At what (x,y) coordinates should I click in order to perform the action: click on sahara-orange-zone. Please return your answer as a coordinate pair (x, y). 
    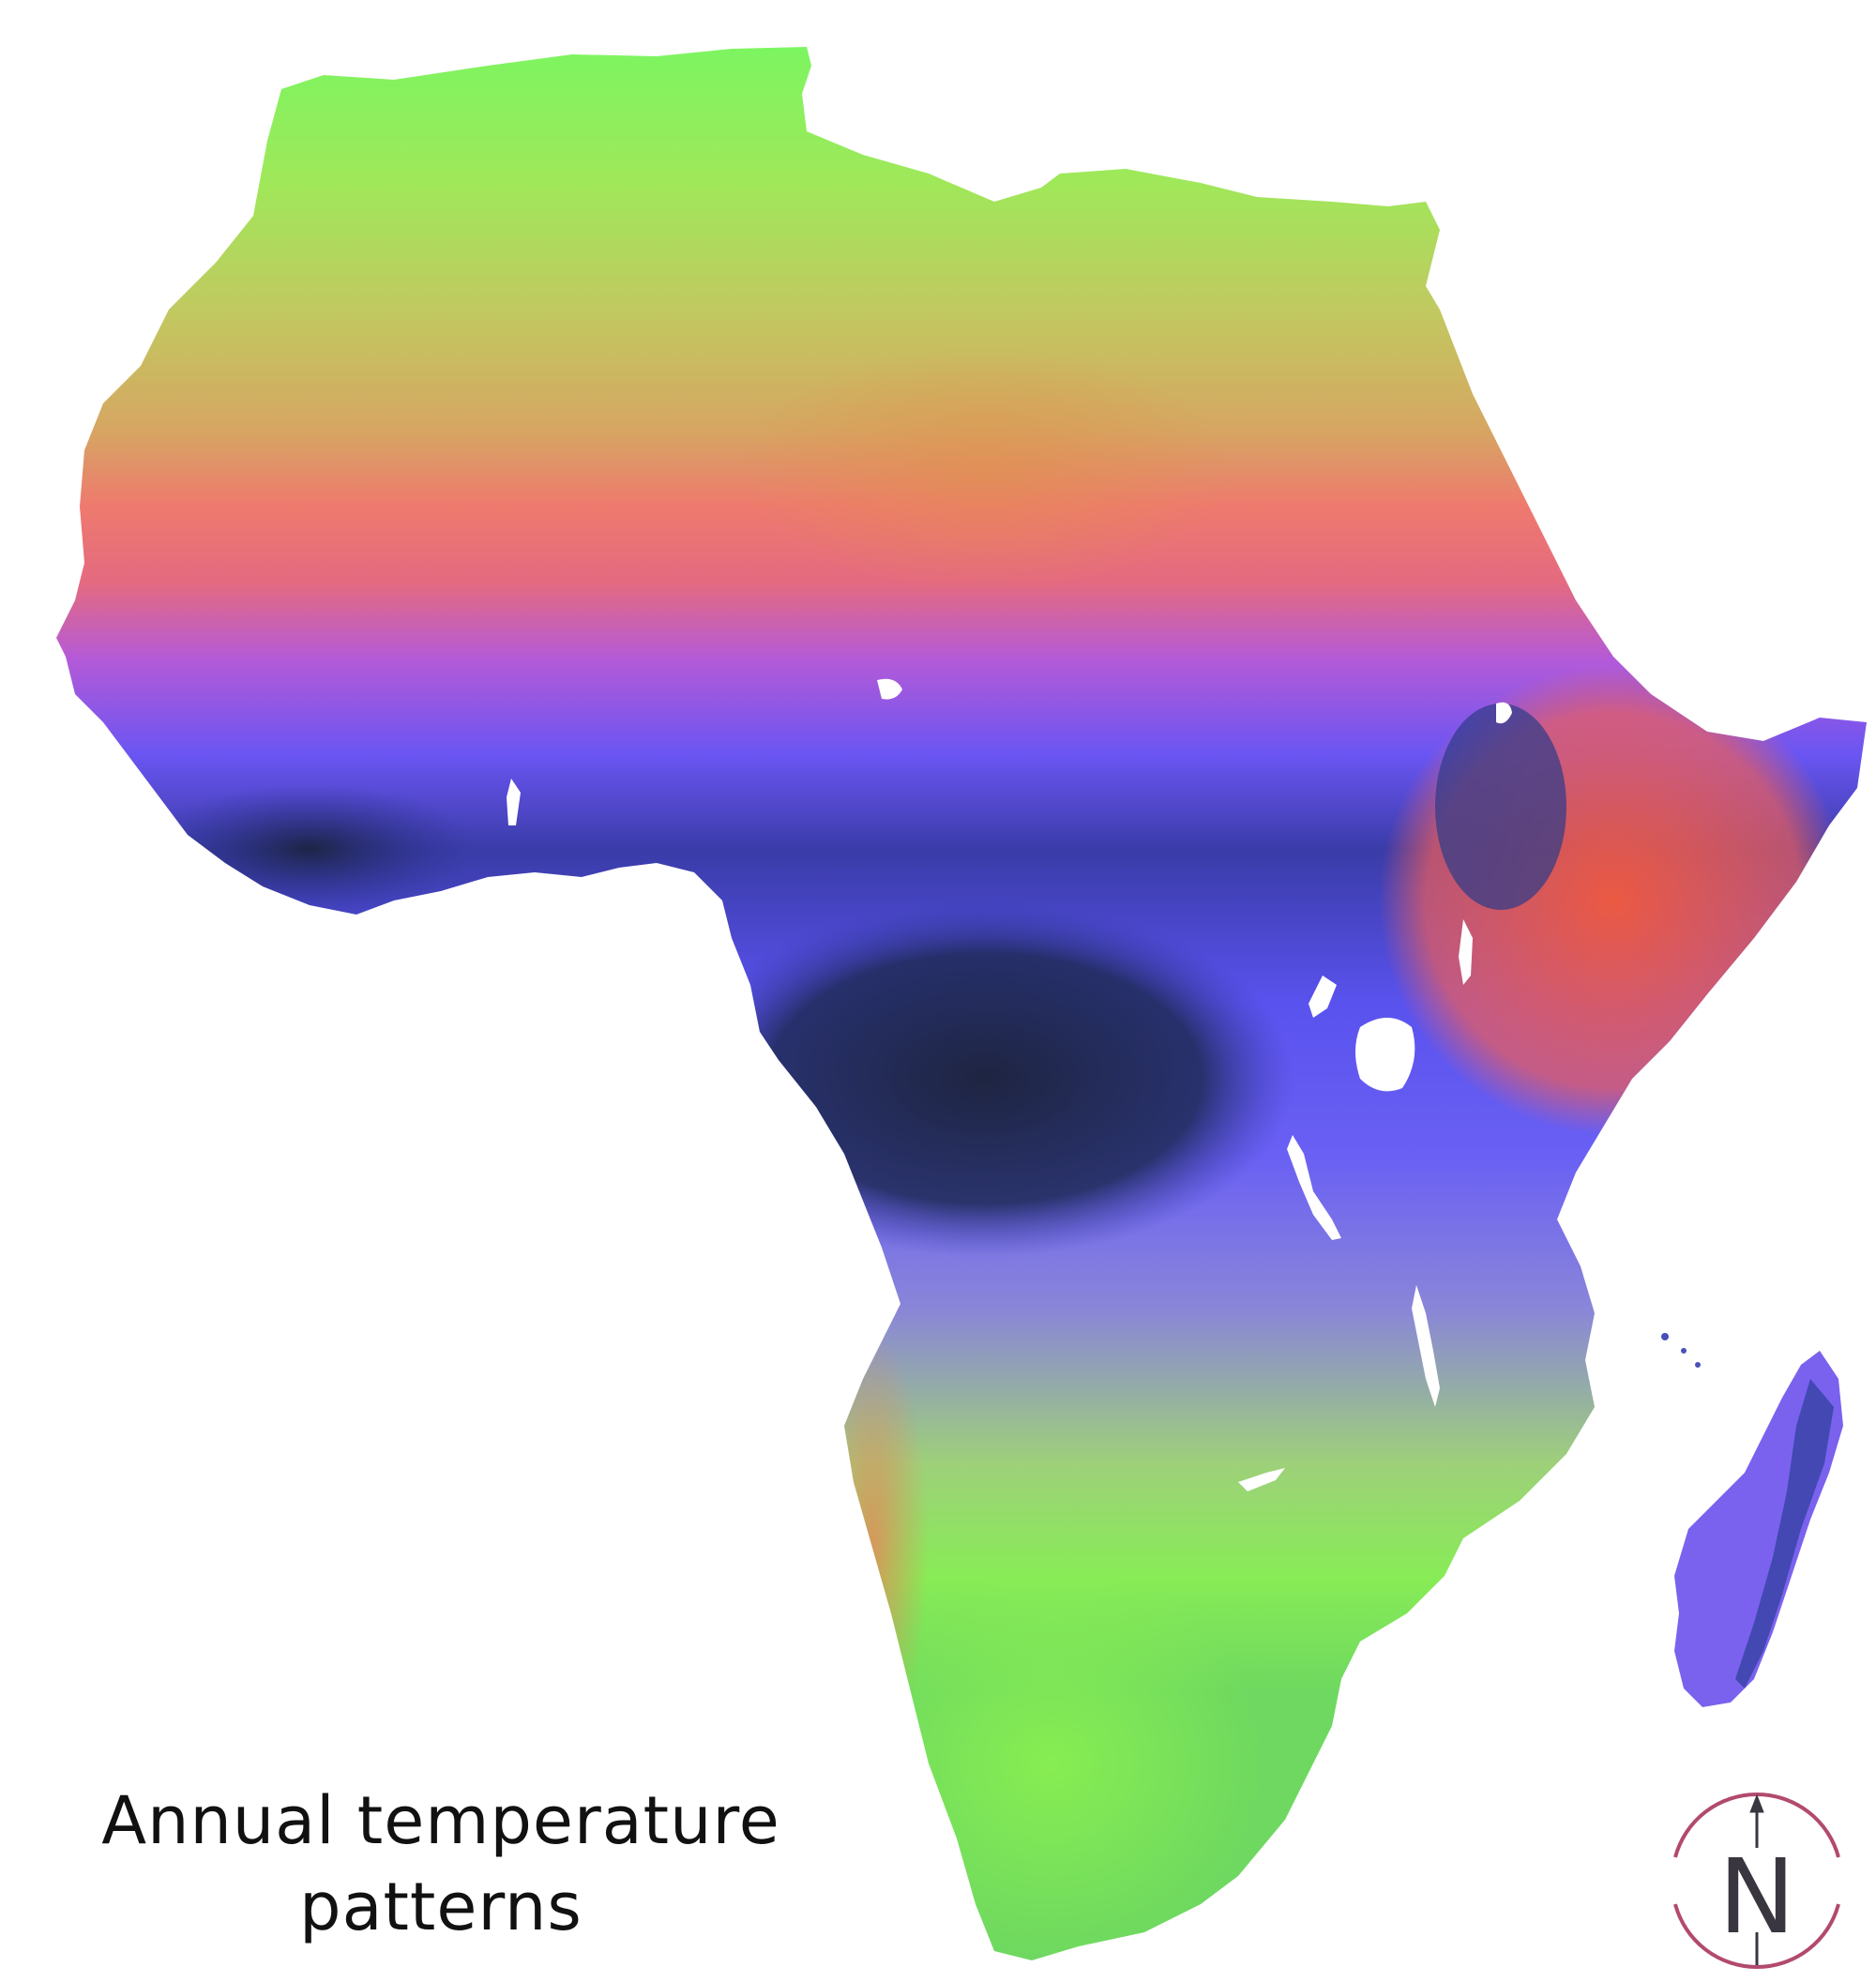
    Looking at the image, I should click on (985, 469).